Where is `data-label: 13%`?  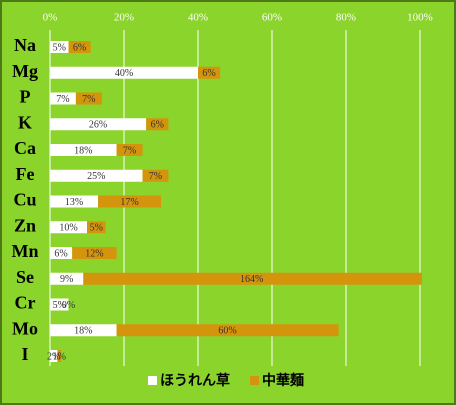
data-label: 13% is located at coordinates (74, 202).